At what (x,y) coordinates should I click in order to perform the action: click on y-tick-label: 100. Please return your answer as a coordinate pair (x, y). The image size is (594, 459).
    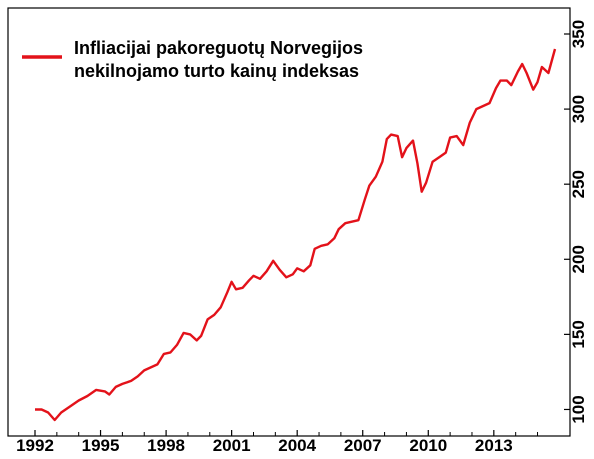
    Looking at the image, I should click on (578, 409).